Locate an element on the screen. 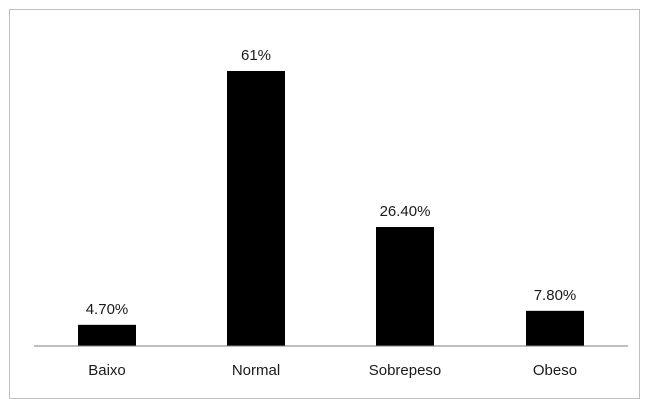 Image resolution: width=650 pixels, height=399 pixels. category-label-normal: Normal is located at coordinates (256, 370).